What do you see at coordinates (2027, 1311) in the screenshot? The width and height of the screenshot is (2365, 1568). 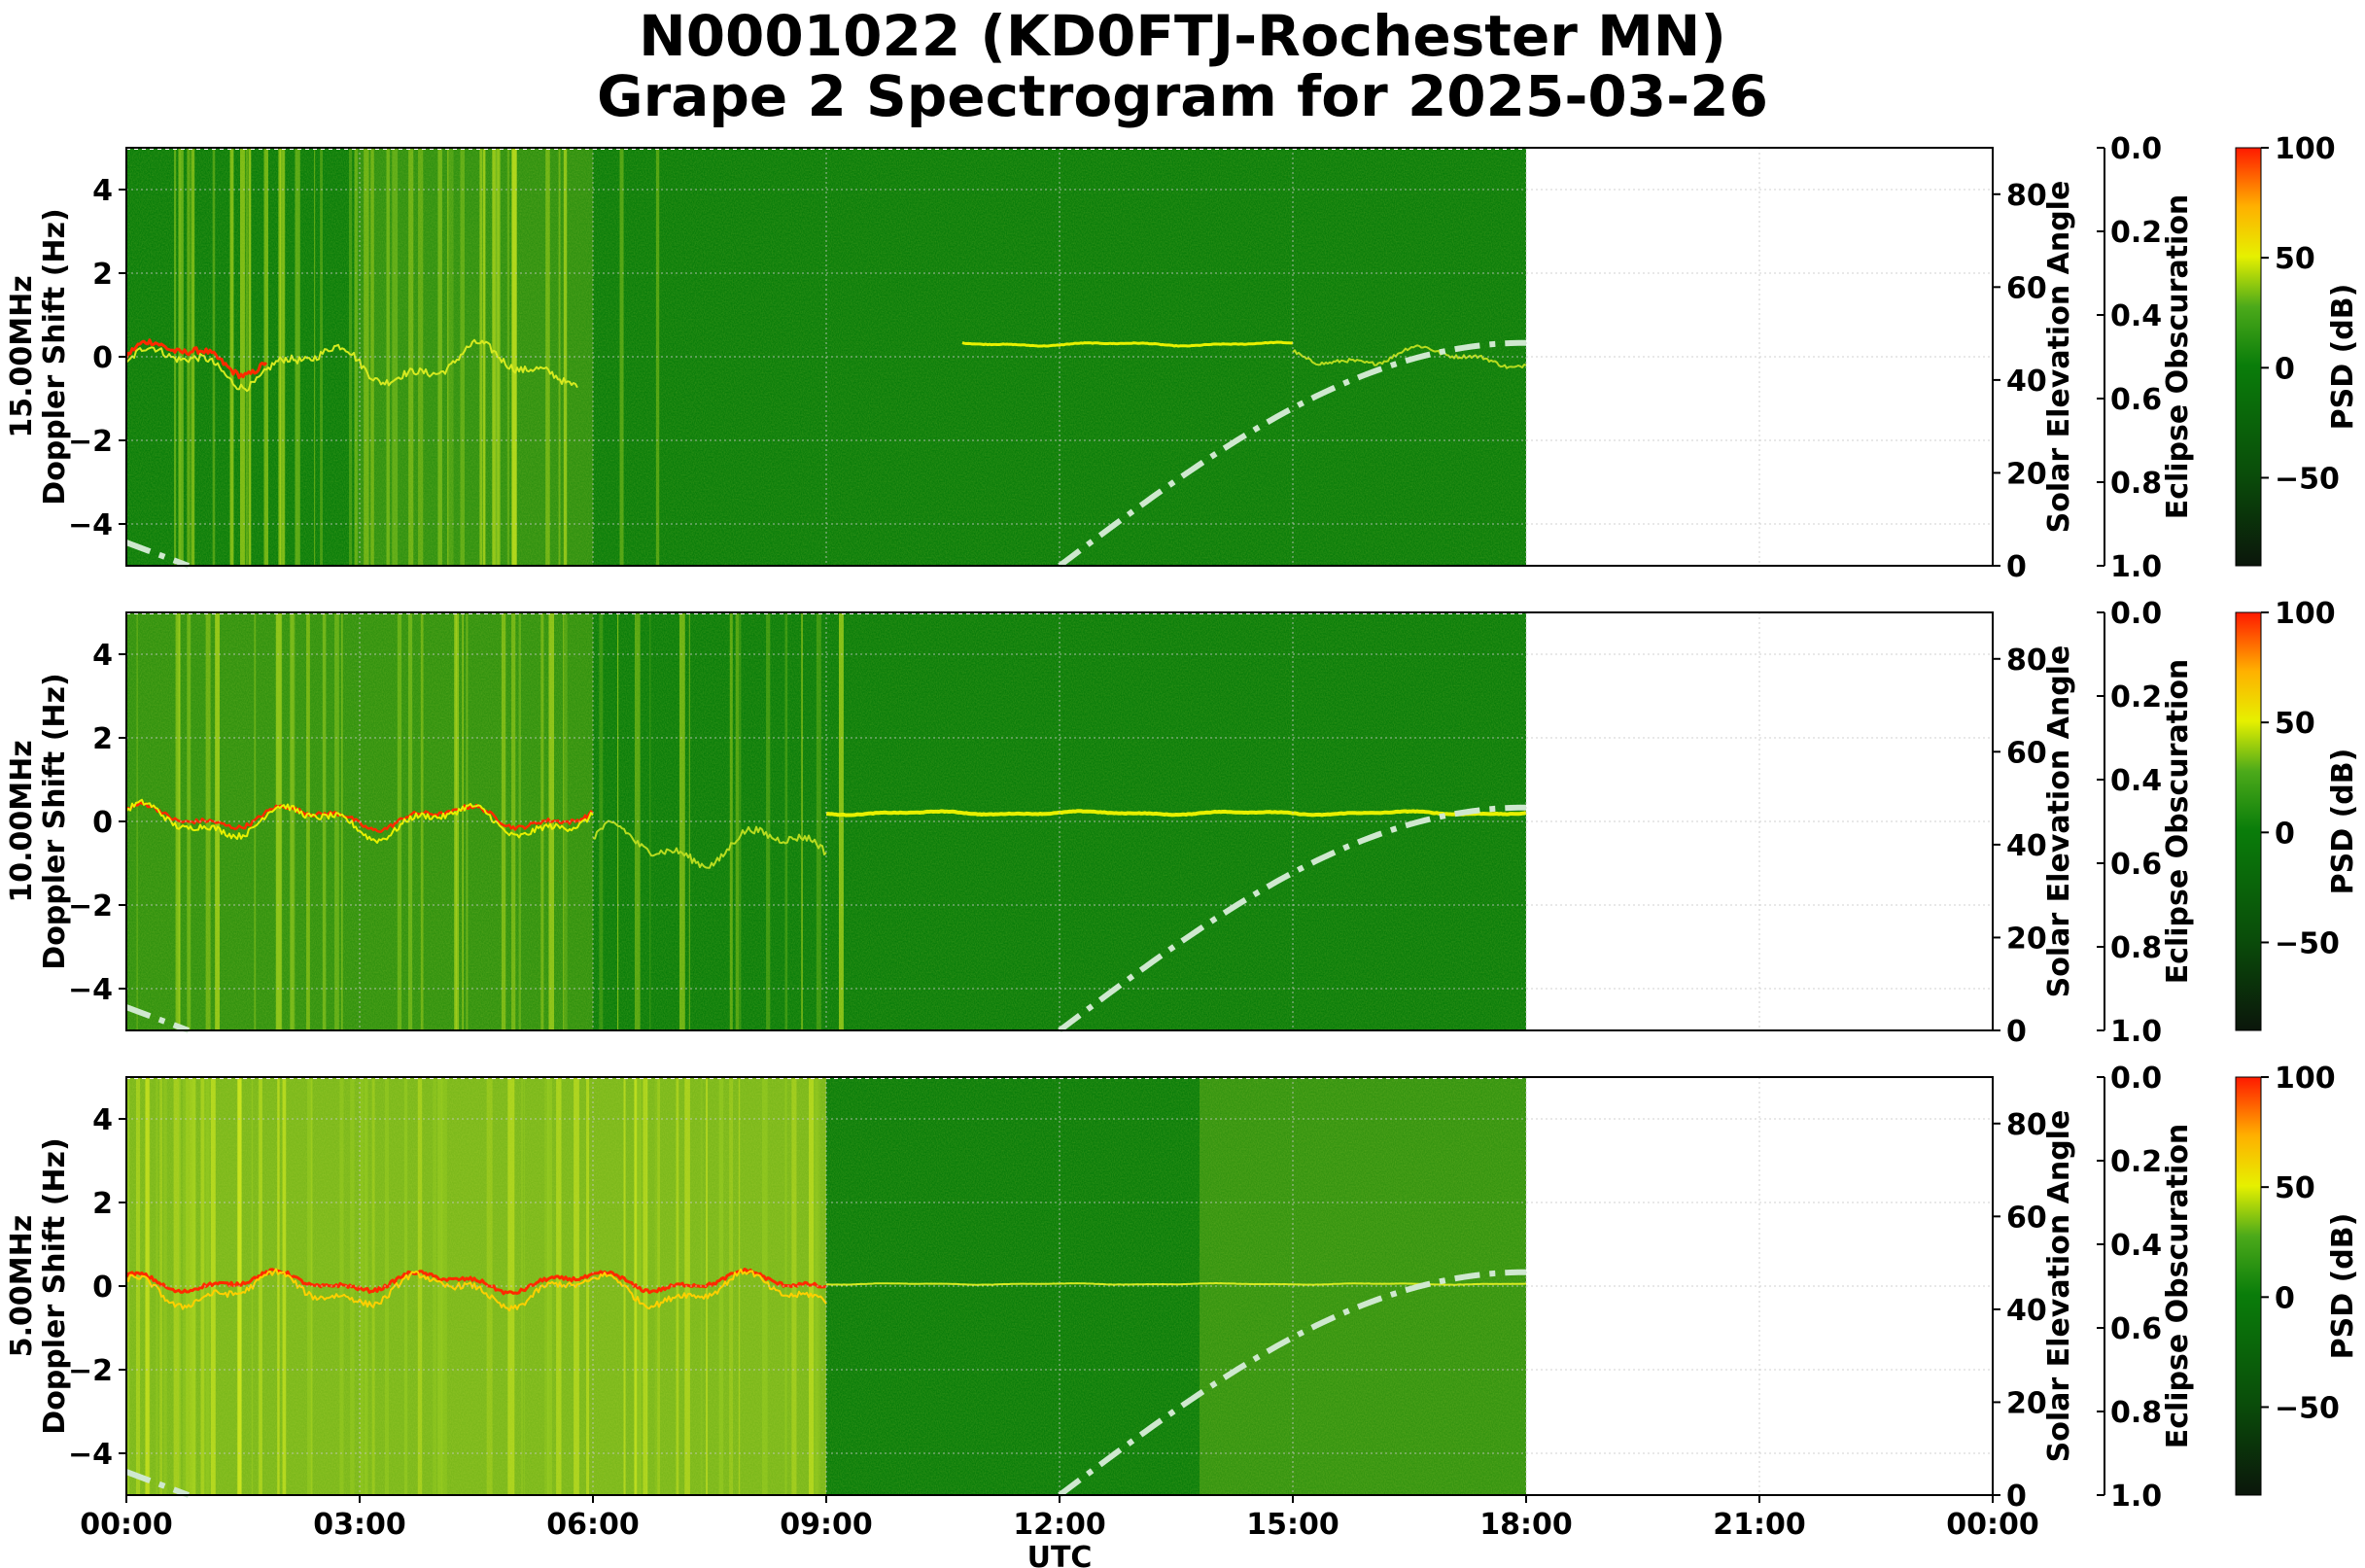 I see `elevation-tick-label: 40` at bounding box center [2027, 1311].